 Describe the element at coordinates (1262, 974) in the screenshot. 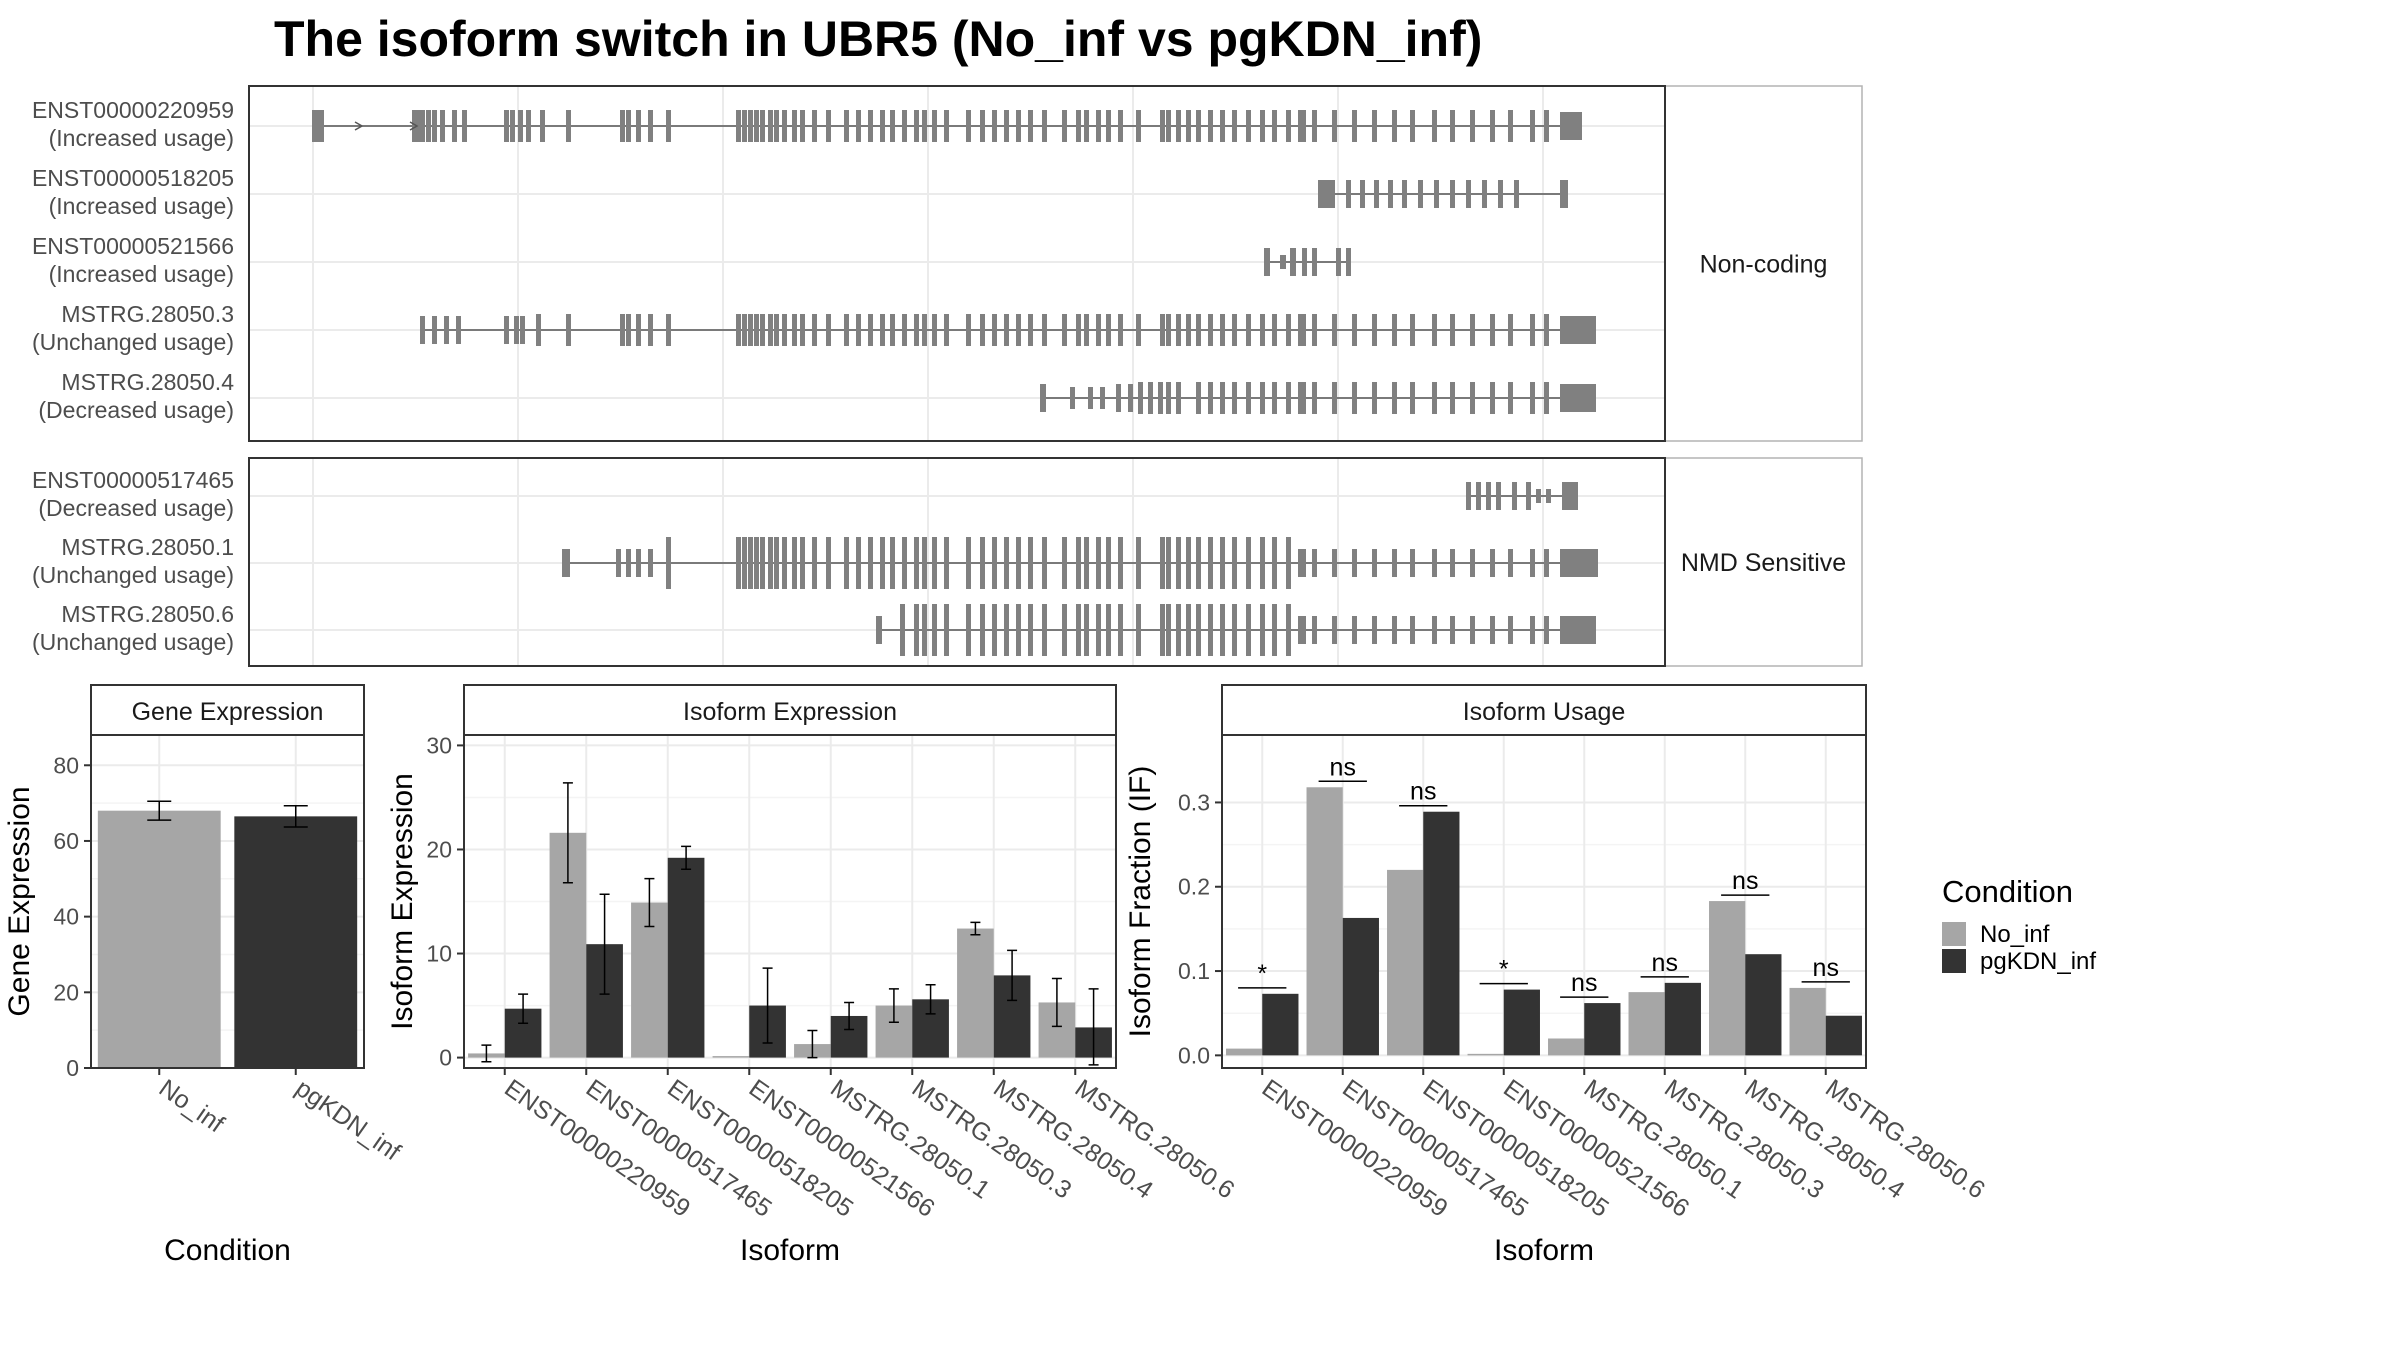

I see `significance-label: *` at that location.